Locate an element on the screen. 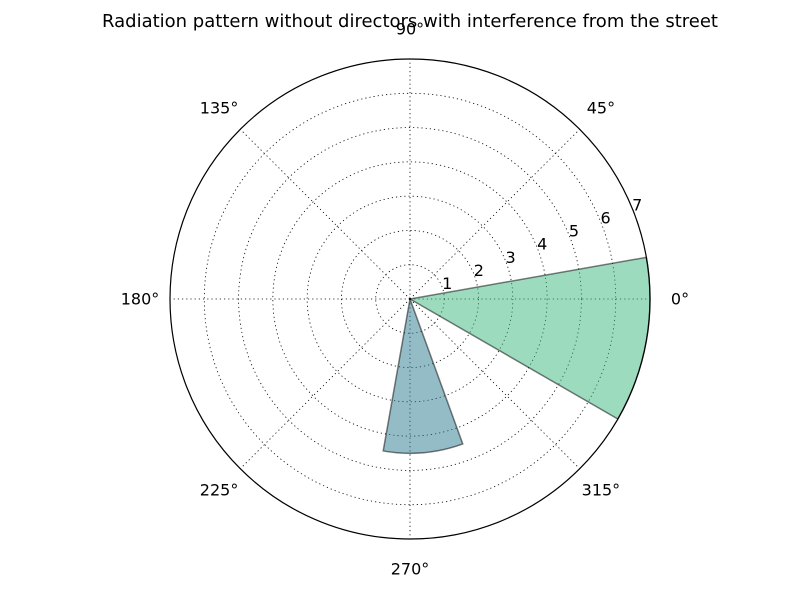  radial-tick-label: 2 is located at coordinates (479, 270).